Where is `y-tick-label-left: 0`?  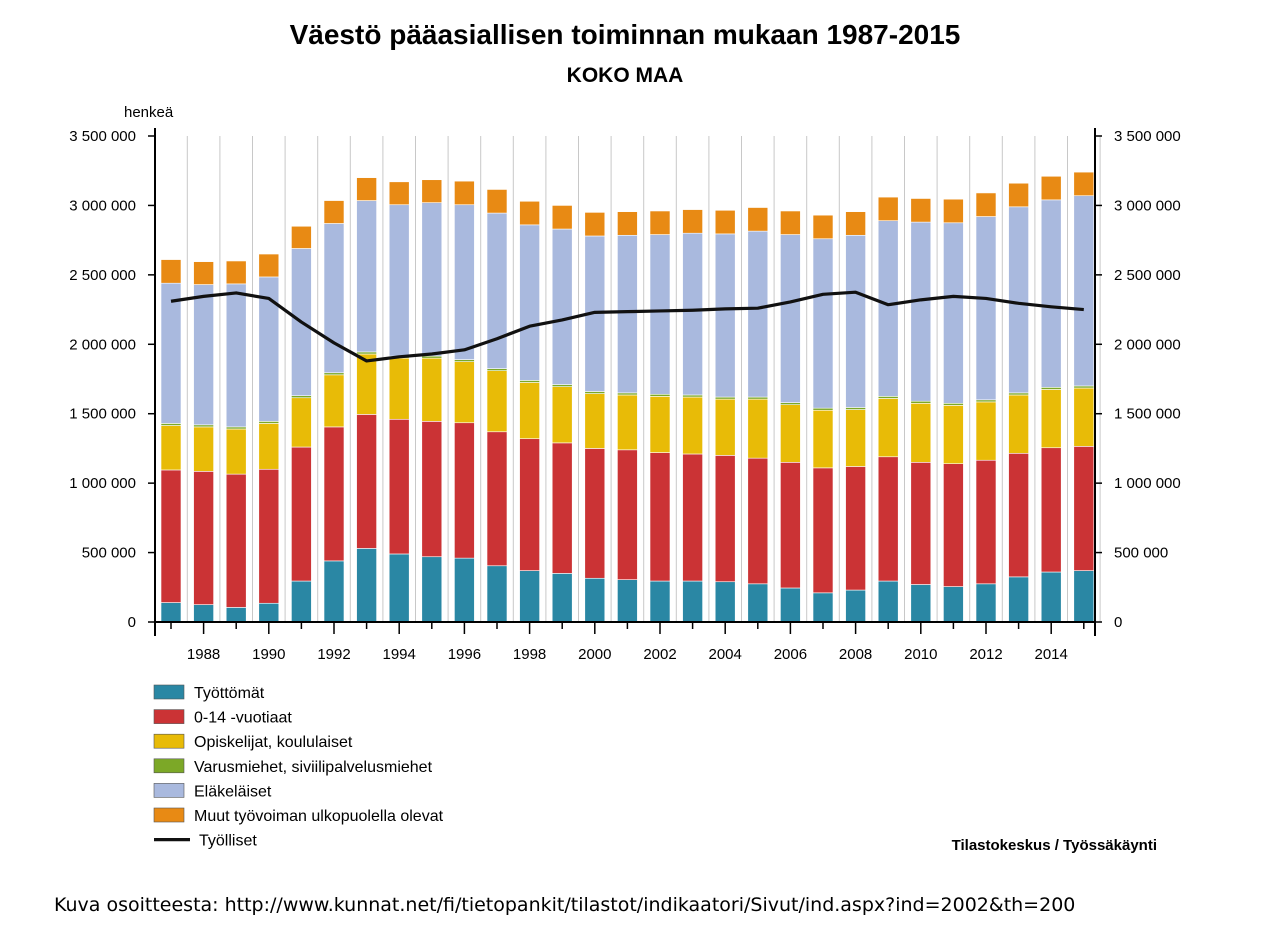
y-tick-label-left: 0 is located at coordinates (132, 622).